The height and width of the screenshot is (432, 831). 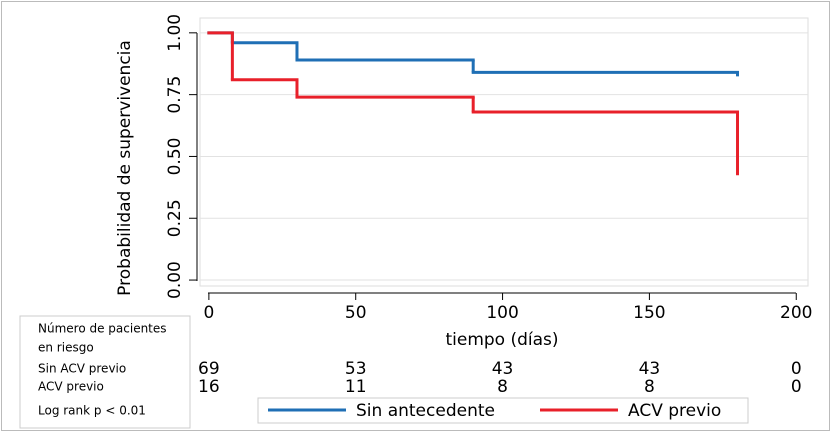 What do you see at coordinates (501, 340) in the screenshot?
I see `x-axis-label: tiempo (días)` at bounding box center [501, 340].